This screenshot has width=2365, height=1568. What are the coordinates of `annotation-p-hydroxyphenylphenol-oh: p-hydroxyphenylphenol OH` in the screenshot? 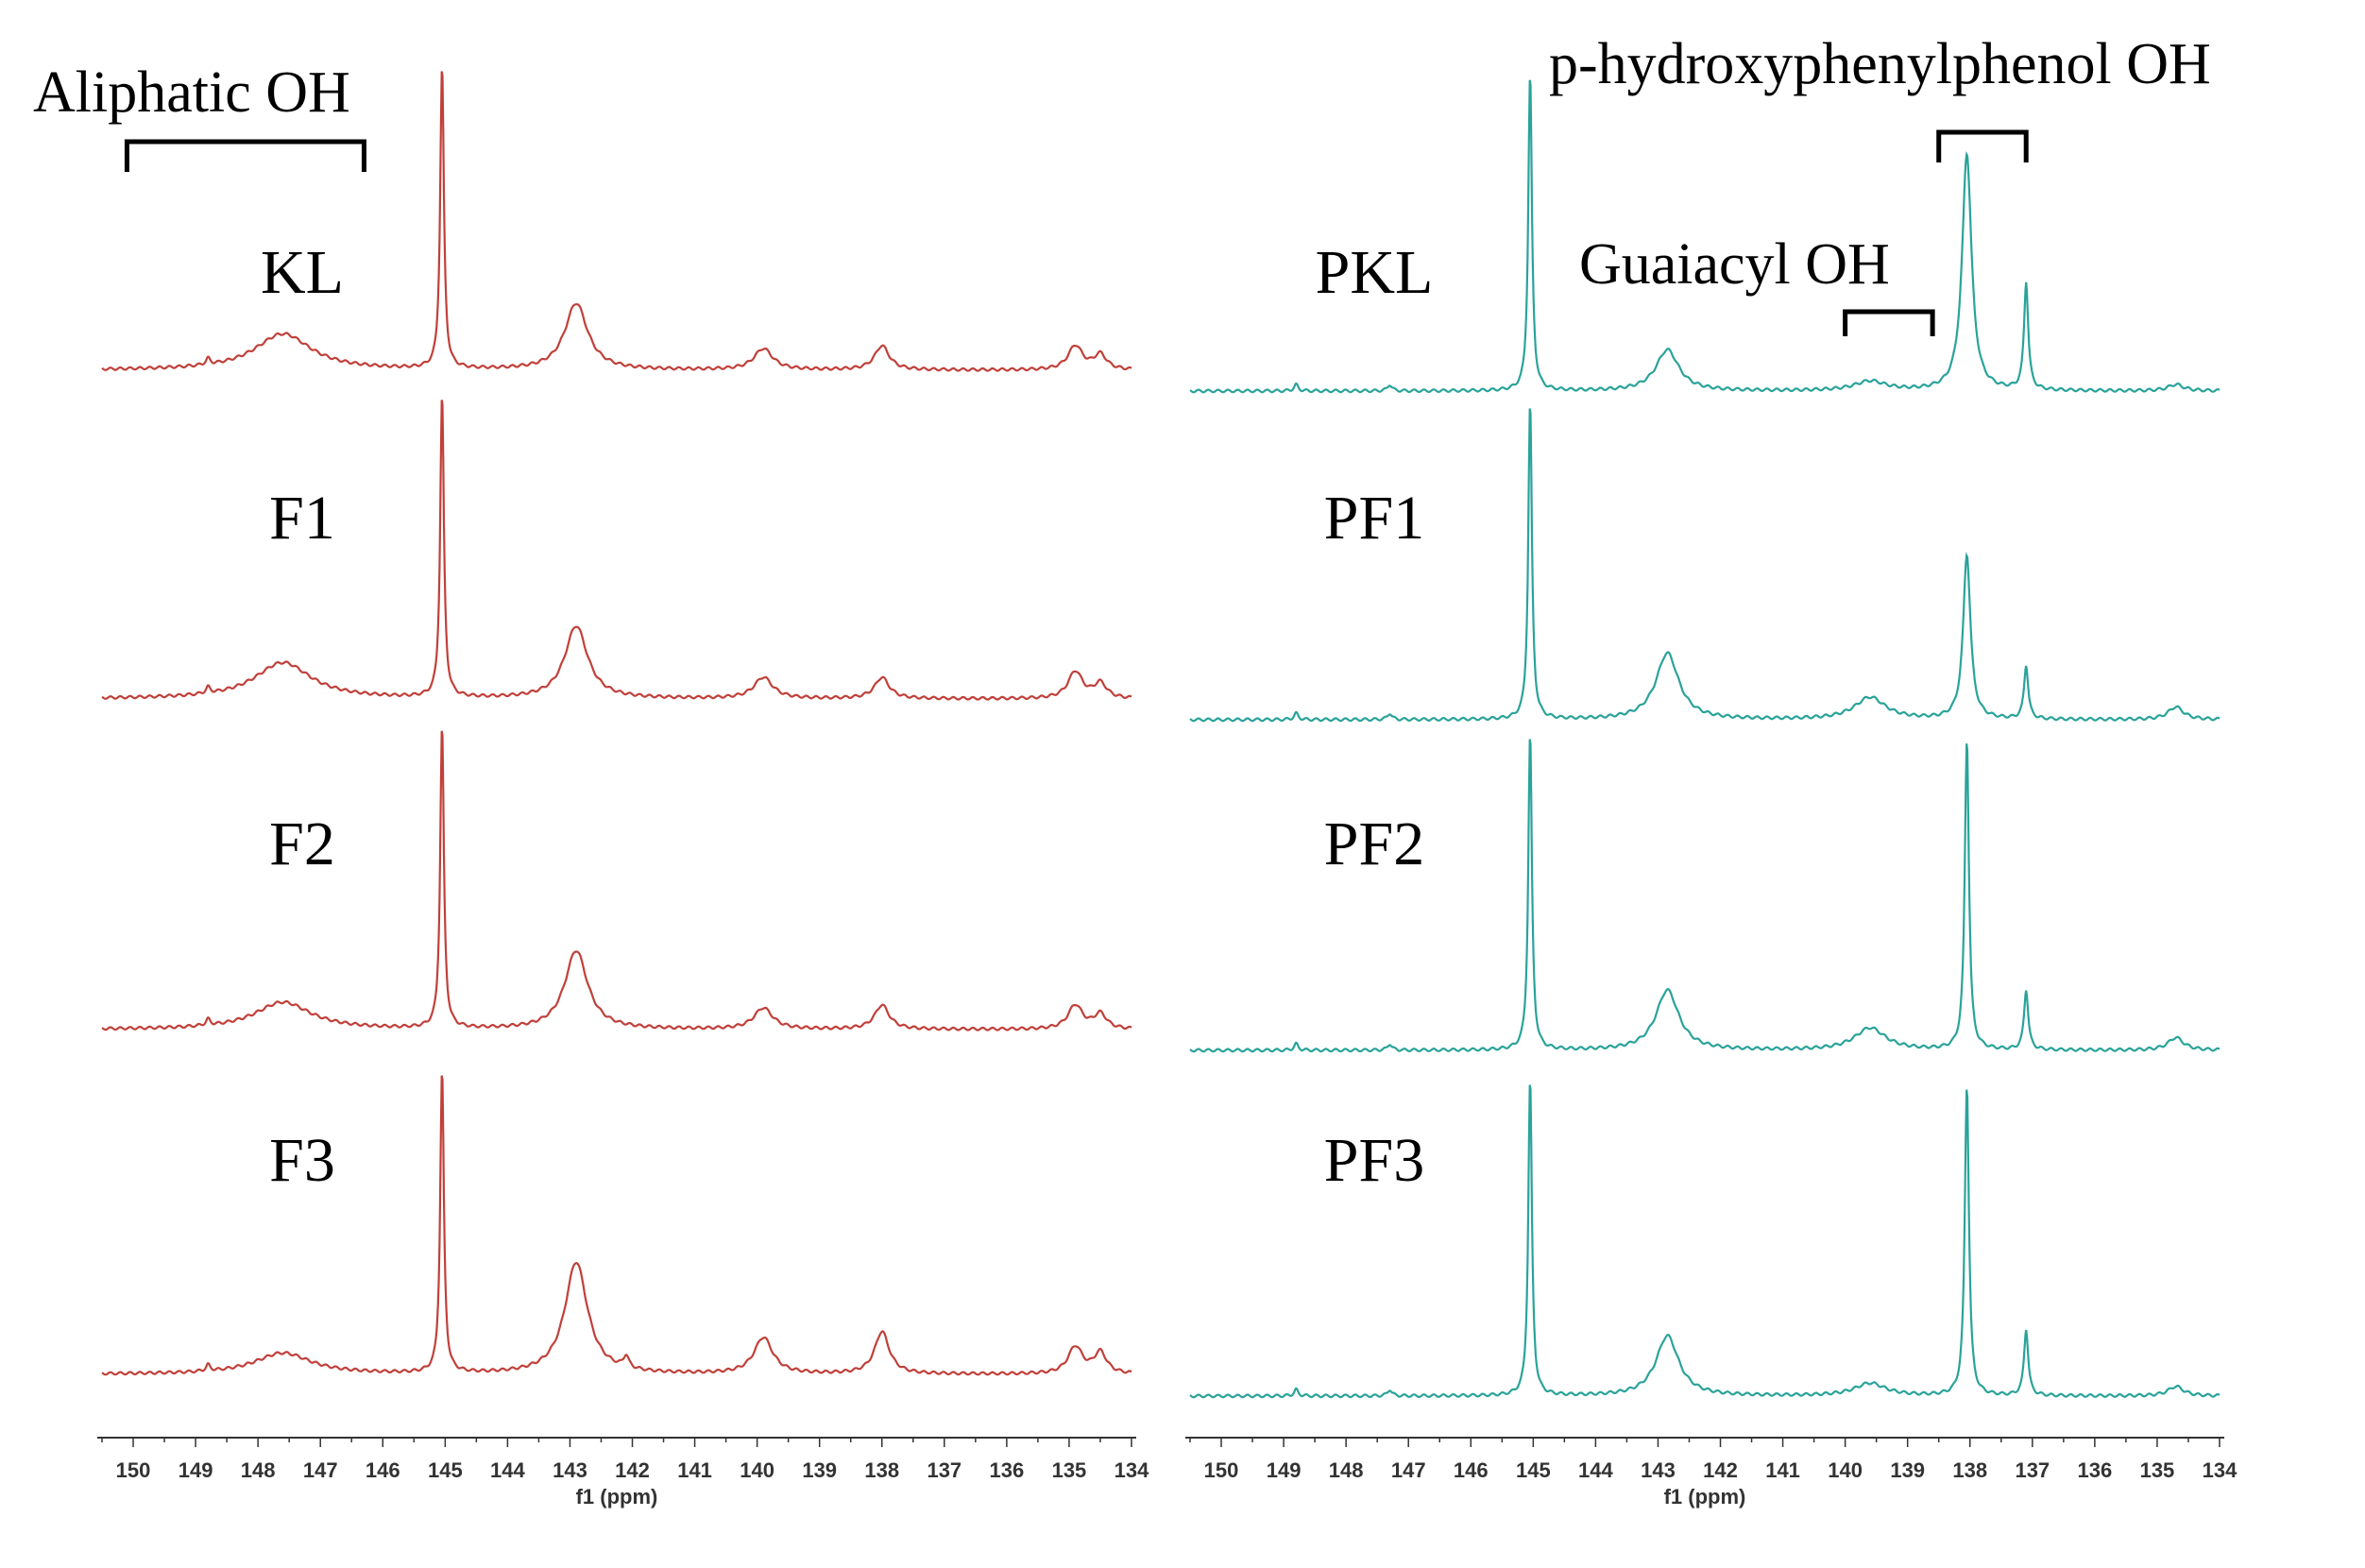 It's located at (1880, 64).